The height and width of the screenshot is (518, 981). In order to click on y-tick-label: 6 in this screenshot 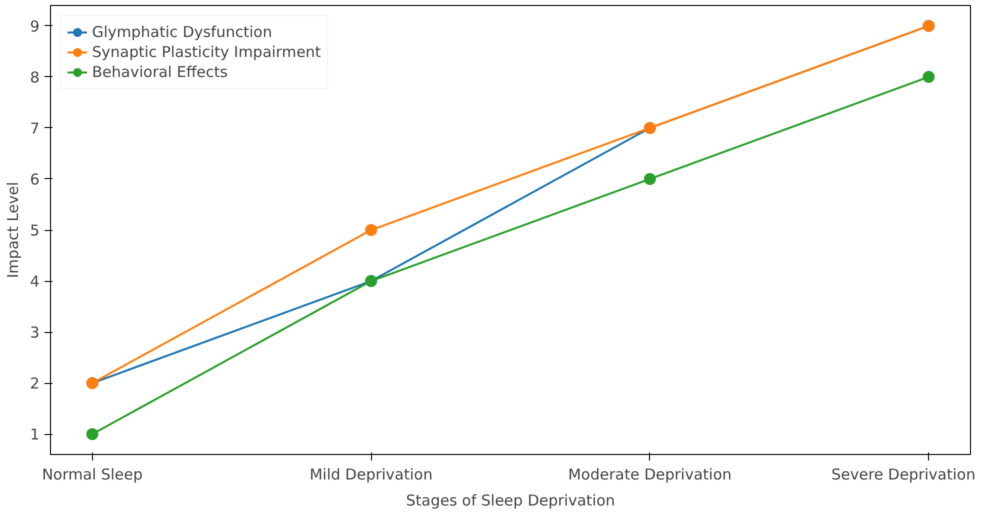, I will do `click(35, 179)`.